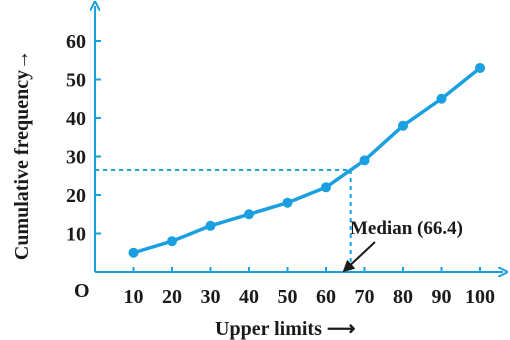 The width and height of the screenshot is (510, 340). I want to click on median-annotation: Median (66.4), so click(402, 245).